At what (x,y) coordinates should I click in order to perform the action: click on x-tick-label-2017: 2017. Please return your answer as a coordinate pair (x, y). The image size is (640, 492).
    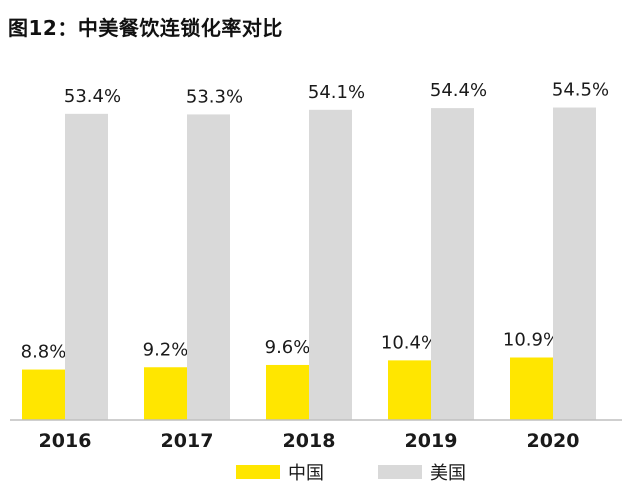
    Looking at the image, I should click on (187, 441).